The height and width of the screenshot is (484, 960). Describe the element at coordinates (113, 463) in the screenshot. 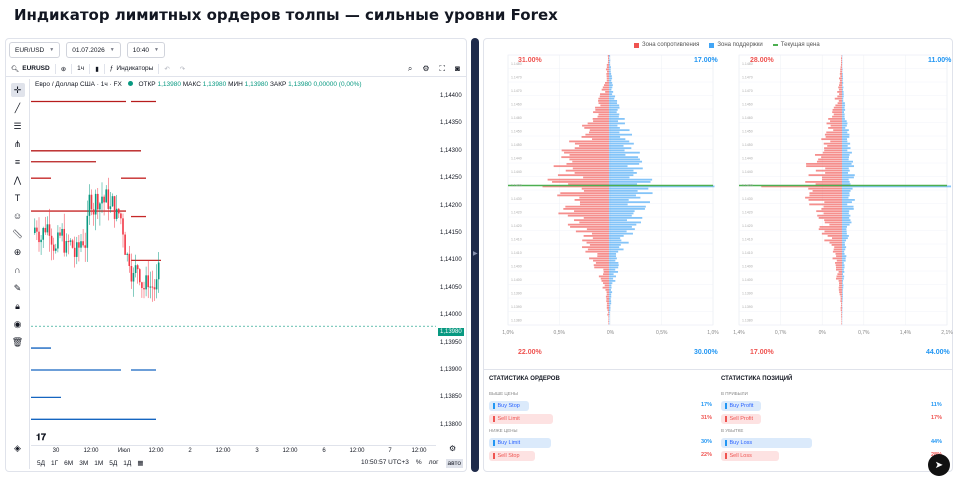

I see `range-5d-button-2: 5Д` at that location.